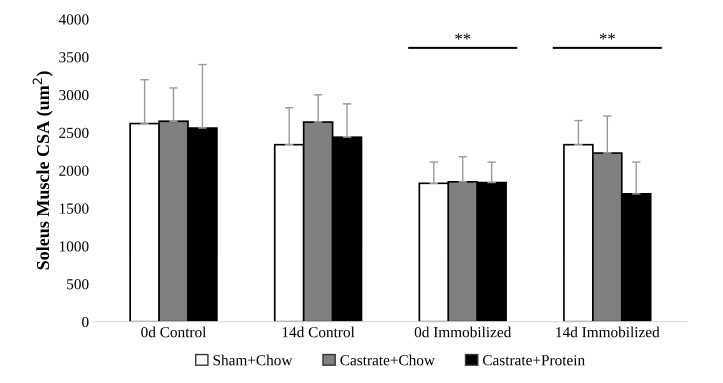  Describe the element at coordinates (74, 171) in the screenshot. I see `y-tick-label: 2000` at that location.